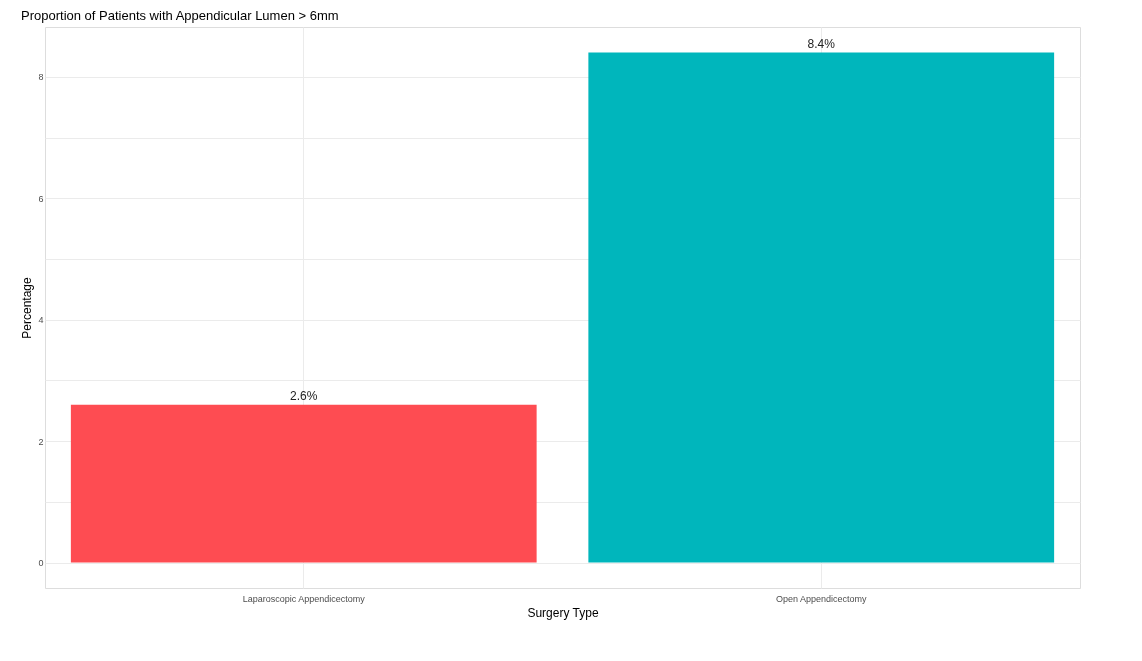 The height and width of the screenshot is (661, 1142). What do you see at coordinates (821, 598) in the screenshot?
I see `x-tick-label: Open Appendicectomy` at bounding box center [821, 598].